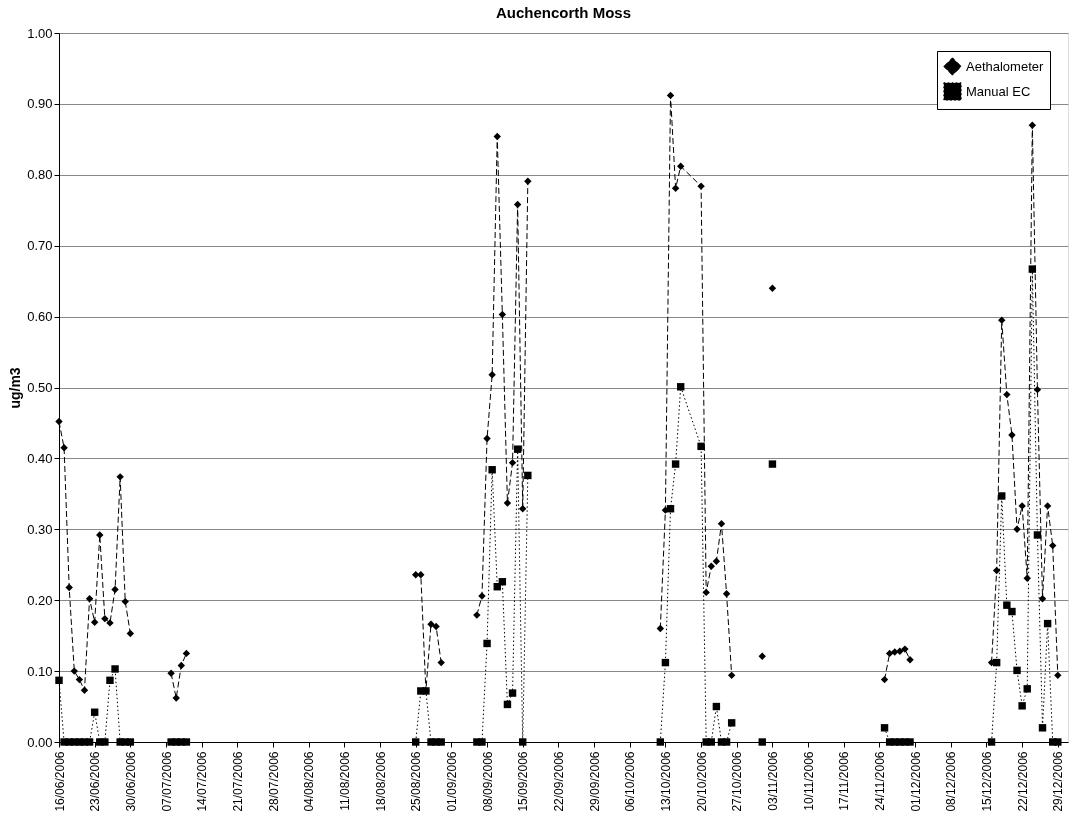  I want to click on y-tick-label: 1.00, so click(40, 33).